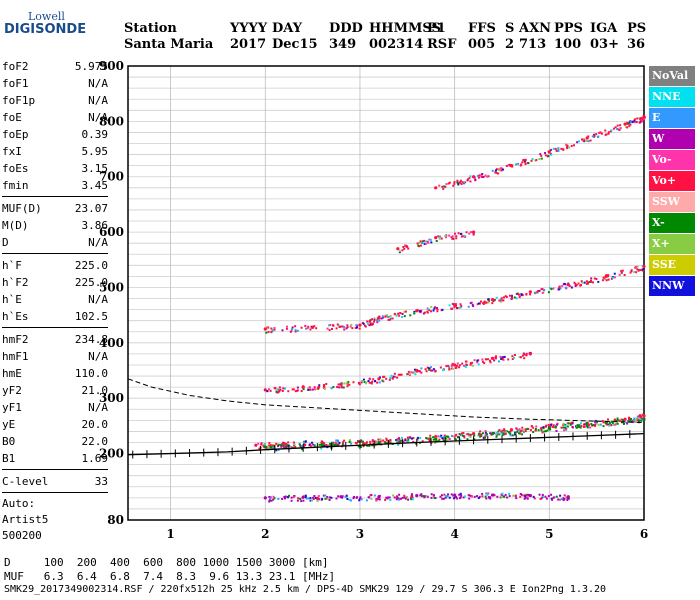 The width and height of the screenshot is (700, 600). What do you see at coordinates (672, 76) in the screenshot?
I see `legend-item-noval: NoVal` at bounding box center [672, 76].